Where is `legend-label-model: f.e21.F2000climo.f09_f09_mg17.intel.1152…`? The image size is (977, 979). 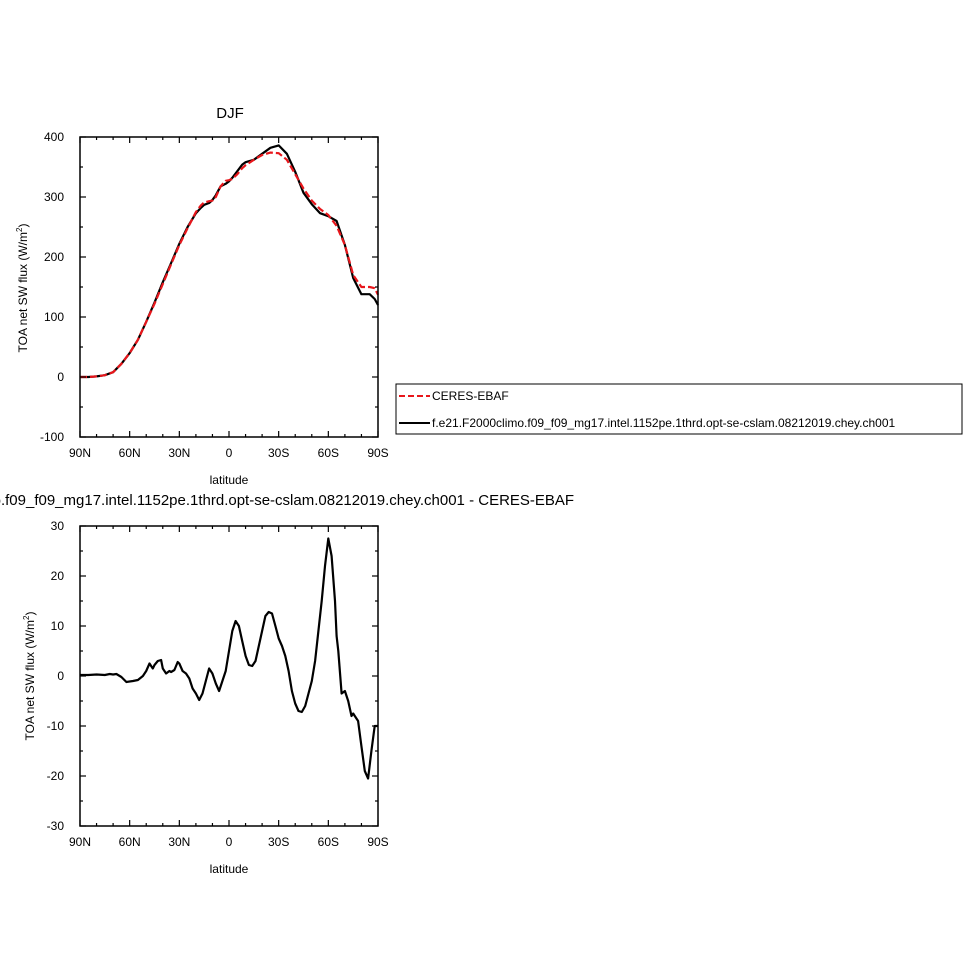 legend-label-model: f.e21.F2000climo.f09_f09_mg17.intel.1152… is located at coordinates (664, 423).